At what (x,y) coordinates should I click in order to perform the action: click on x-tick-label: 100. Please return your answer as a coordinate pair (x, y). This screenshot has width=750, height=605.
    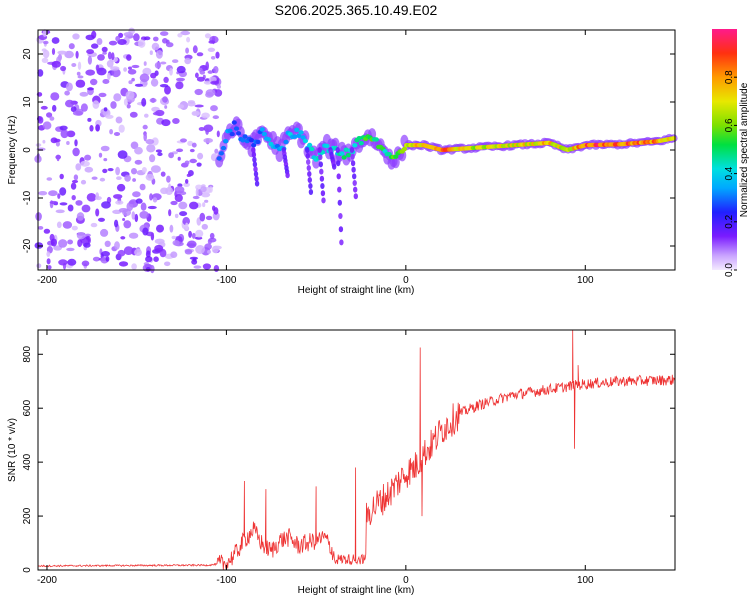
    Looking at the image, I should click on (585, 280).